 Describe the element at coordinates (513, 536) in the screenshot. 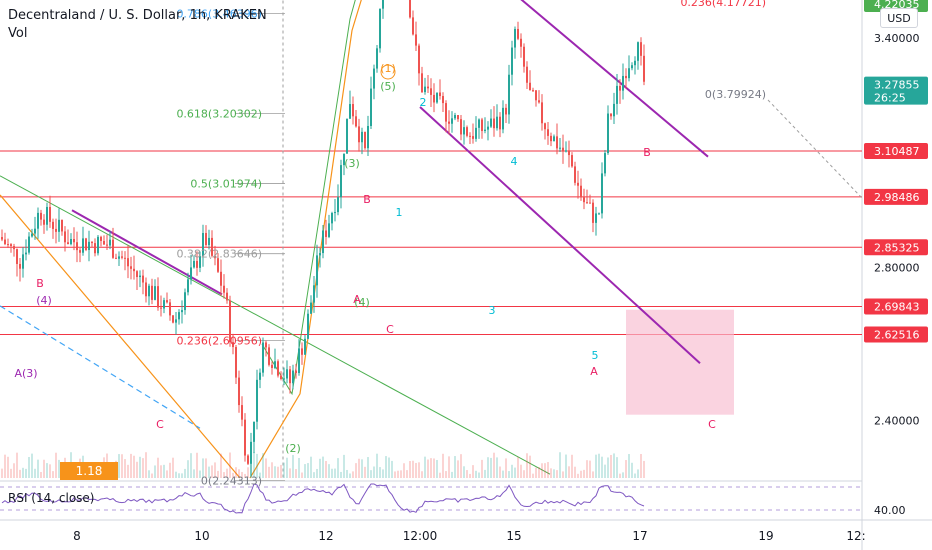

I see `x-tick-label: 15` at that location.